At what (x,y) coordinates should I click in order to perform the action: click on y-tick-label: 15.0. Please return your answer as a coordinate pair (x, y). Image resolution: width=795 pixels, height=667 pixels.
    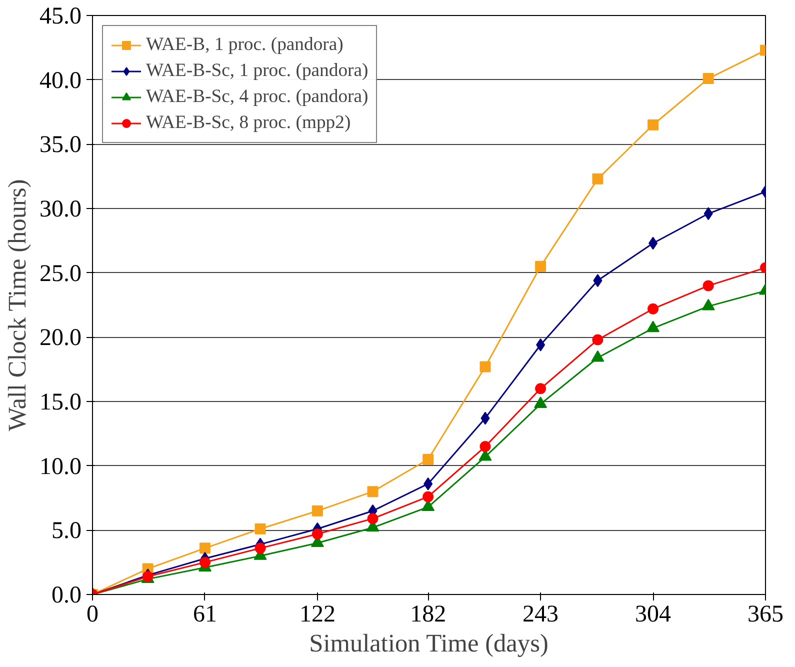
    Looking at the image, I should click on (61, 403).